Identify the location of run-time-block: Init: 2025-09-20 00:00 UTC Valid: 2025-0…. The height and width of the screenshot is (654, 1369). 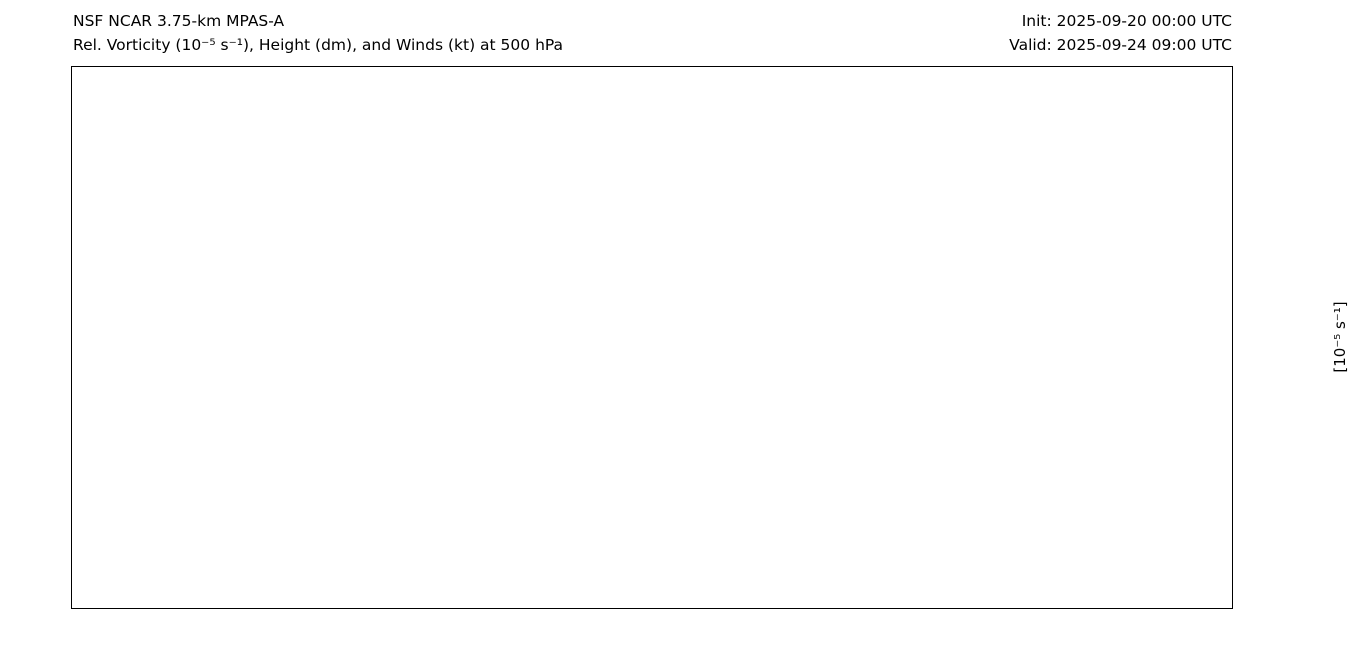
(1066, 33).